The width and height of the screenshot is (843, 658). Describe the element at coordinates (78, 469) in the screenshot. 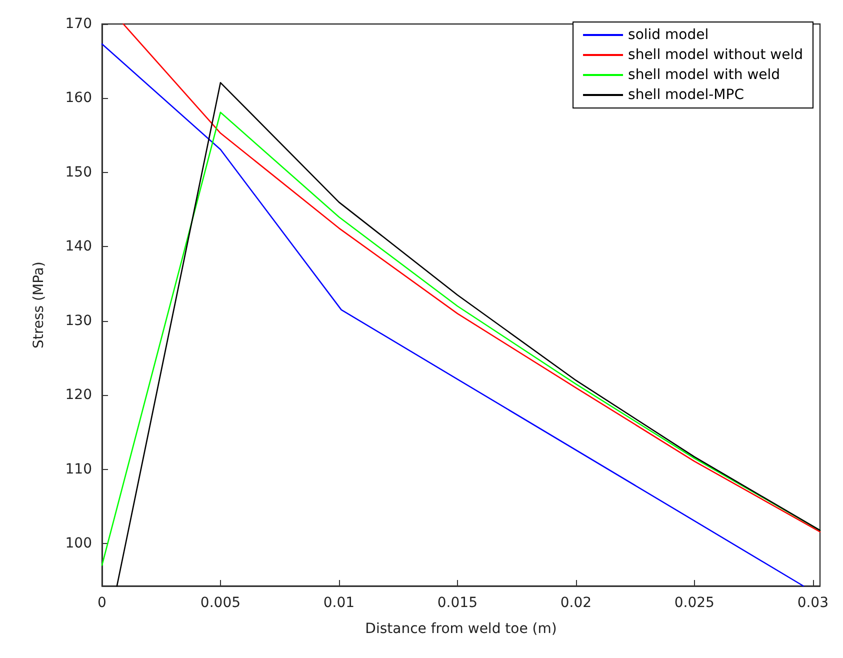

I see `y-tick-label: 110` at that location.